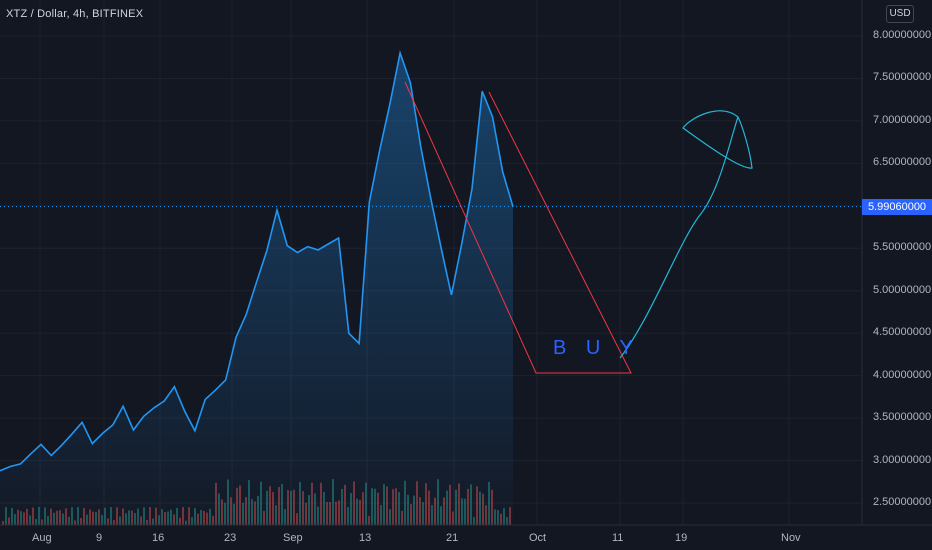 This screenshot has height=550, width=932. What do you see at coordinates (902, 35) in the screenshot?
I see `y-tick-label: 8.00000000` at bounding box center [902, 35].